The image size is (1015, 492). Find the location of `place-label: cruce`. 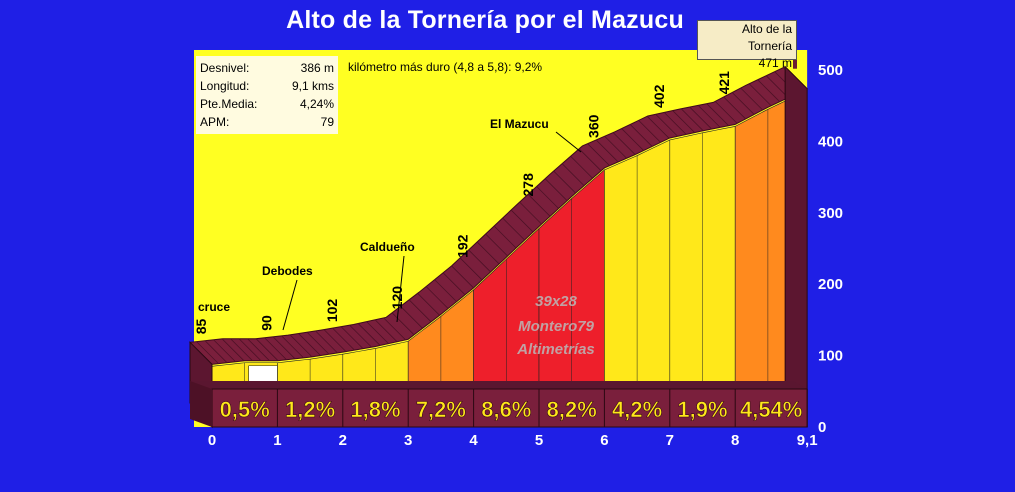

place-label: cruce is located at coordinates (214, 307).